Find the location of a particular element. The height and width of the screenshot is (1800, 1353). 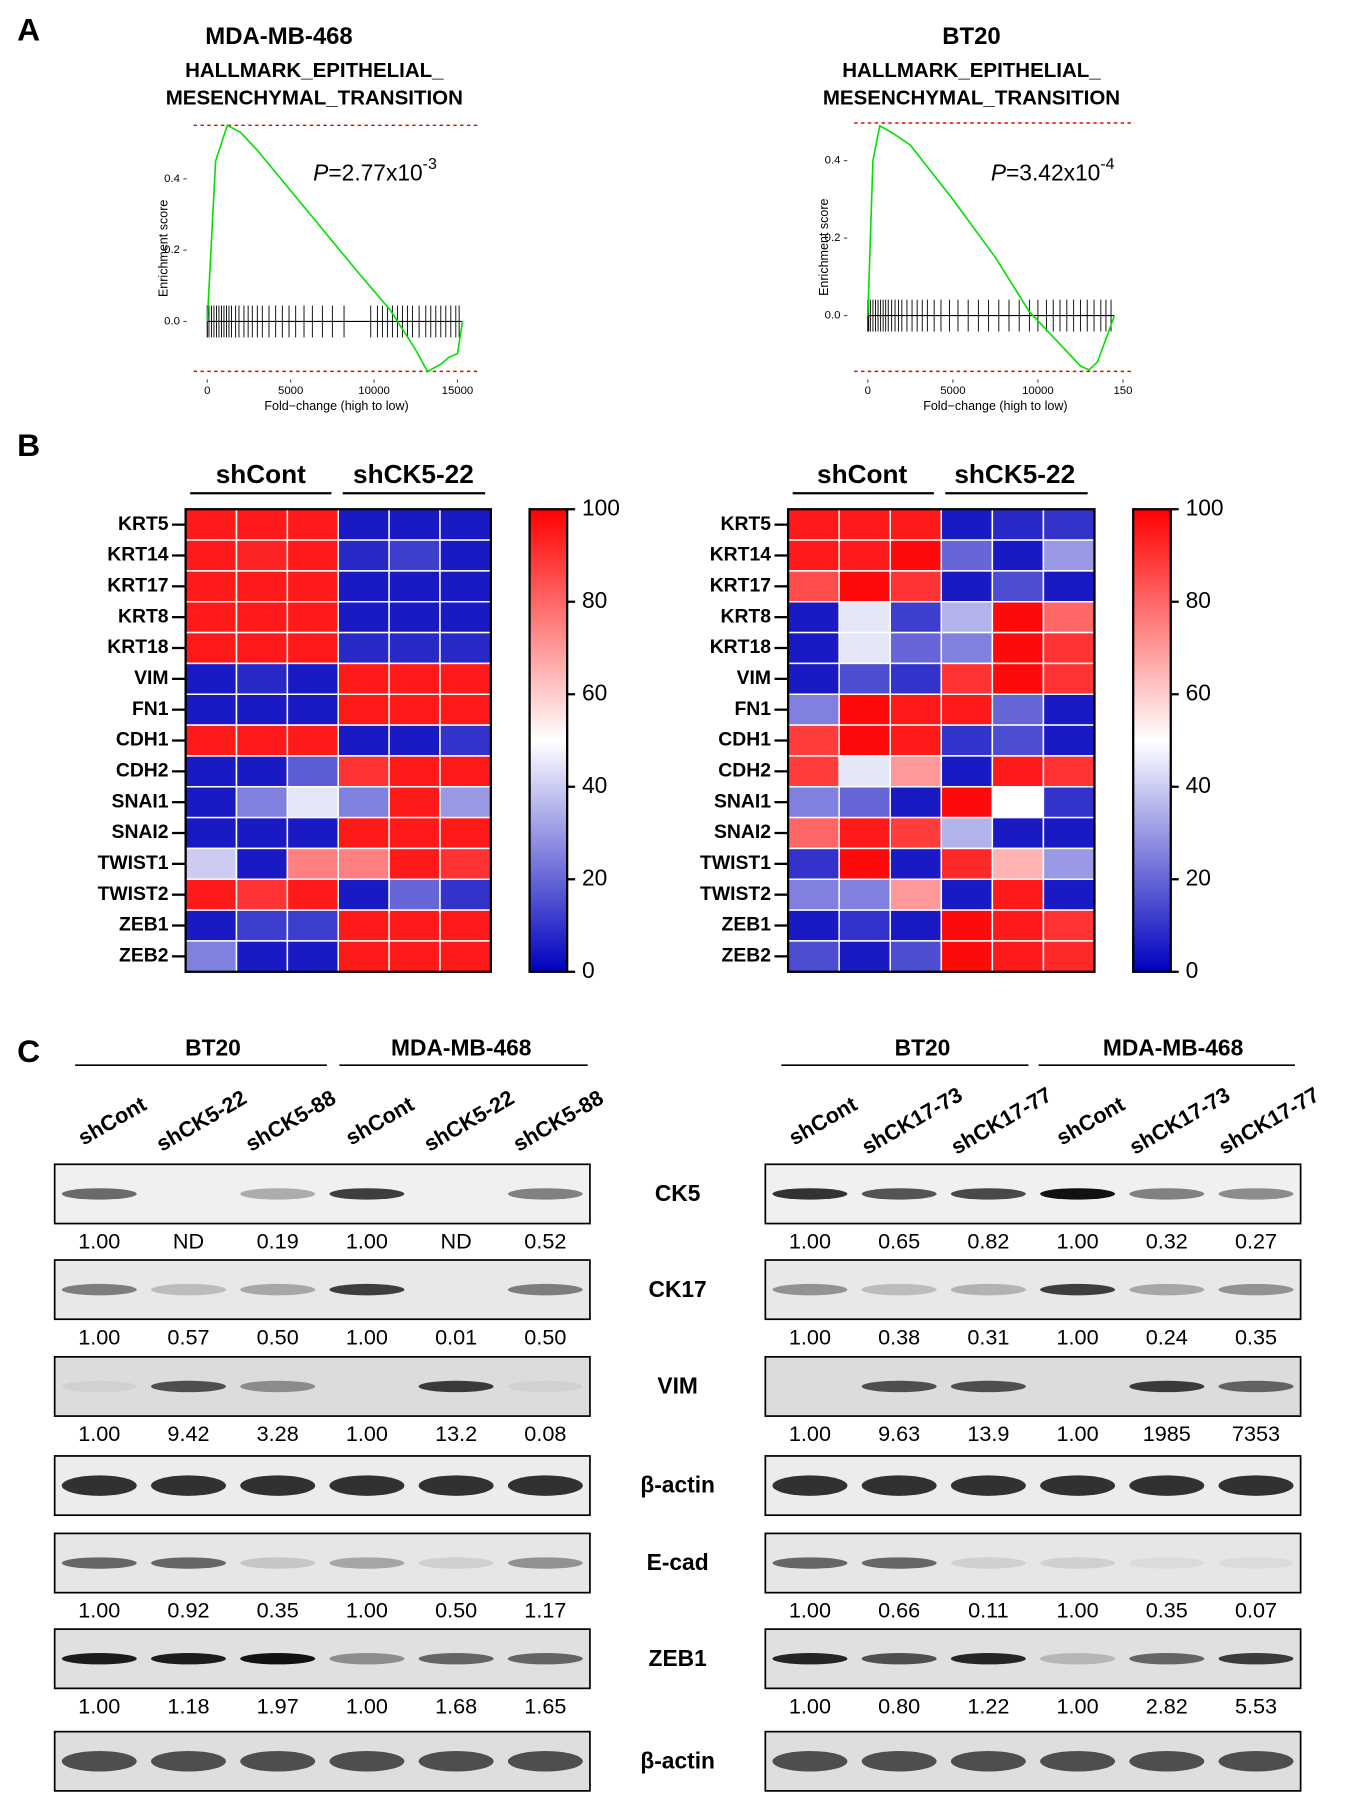

group-label: shCK5-22 is located at coordinates (1014, 474).